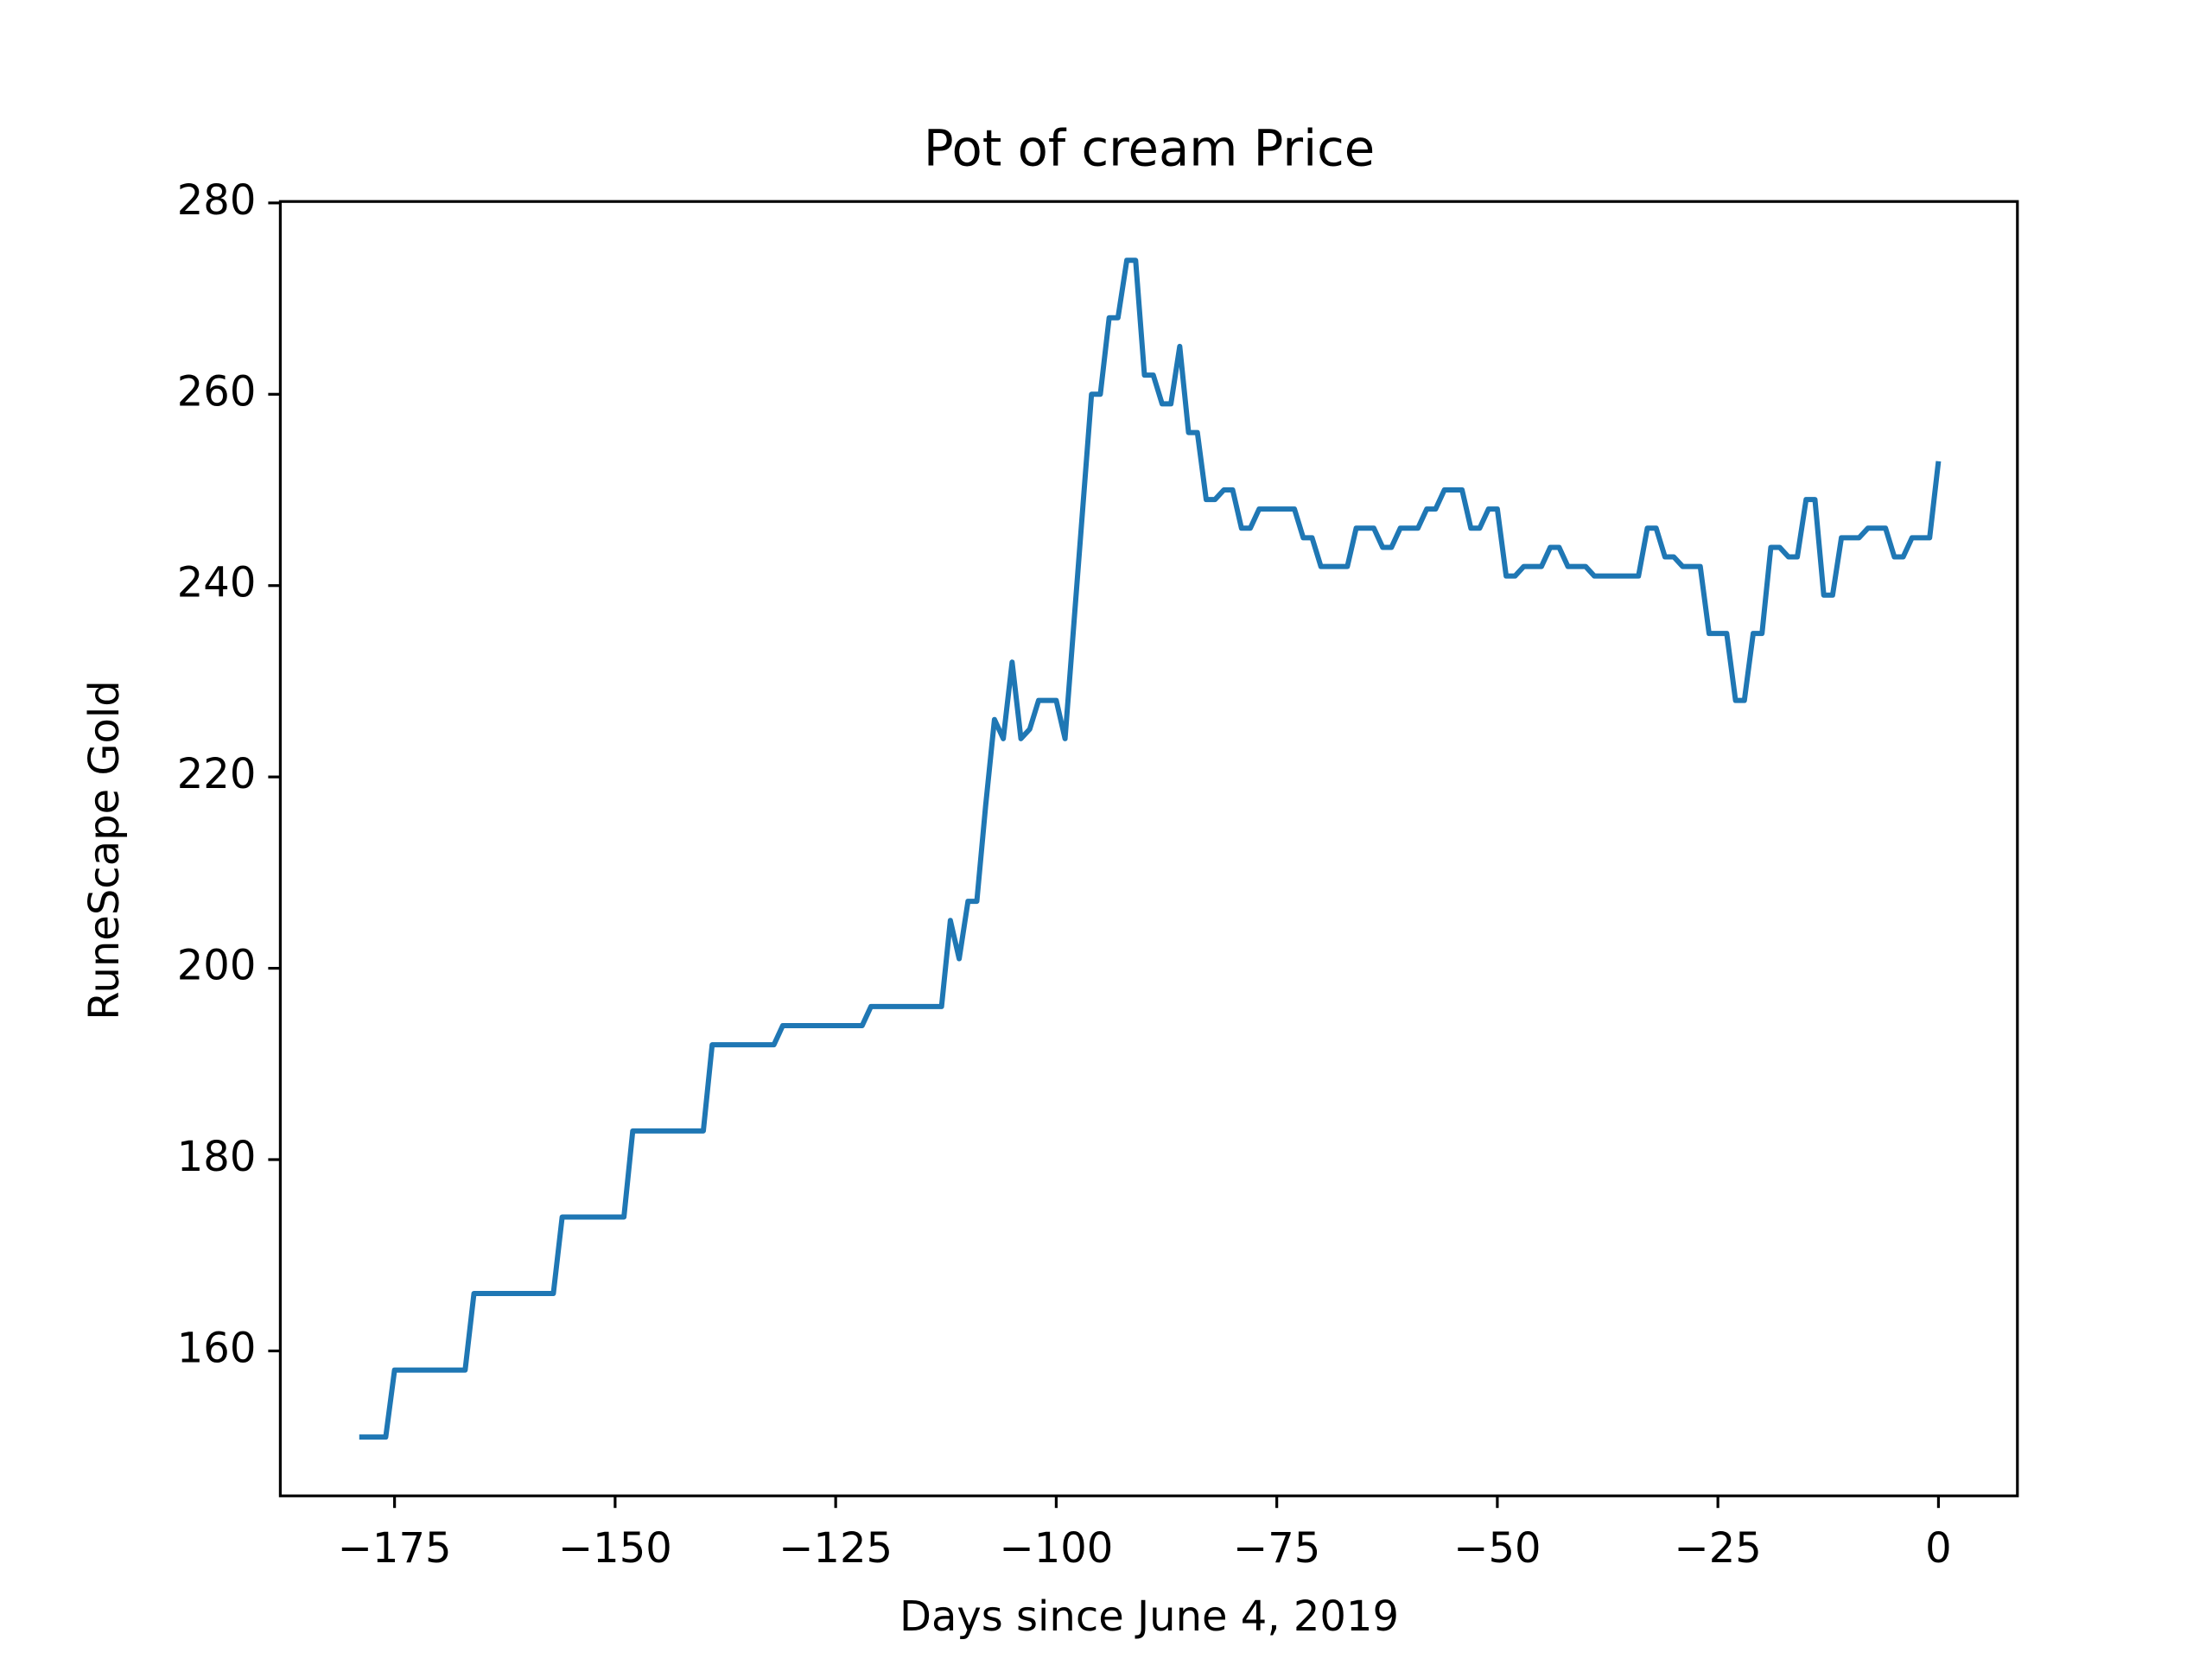 The height and width of the screenshot is (1659, 2212). Describe the element at coordinates (1276, 1548) in the screenshot. I see `x-tick-label: −75` at that location.